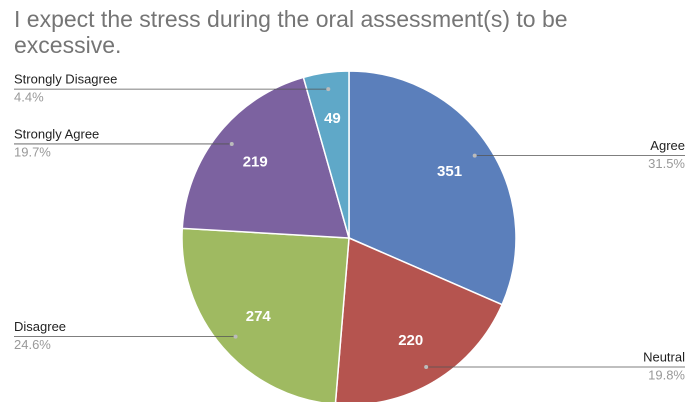 The width and height of the screenshot is (686, 402). What do you see at coordinates (666, 374) in the screenshot?
I see `percent-label: 19.8%` at bounding box center [666, 374].